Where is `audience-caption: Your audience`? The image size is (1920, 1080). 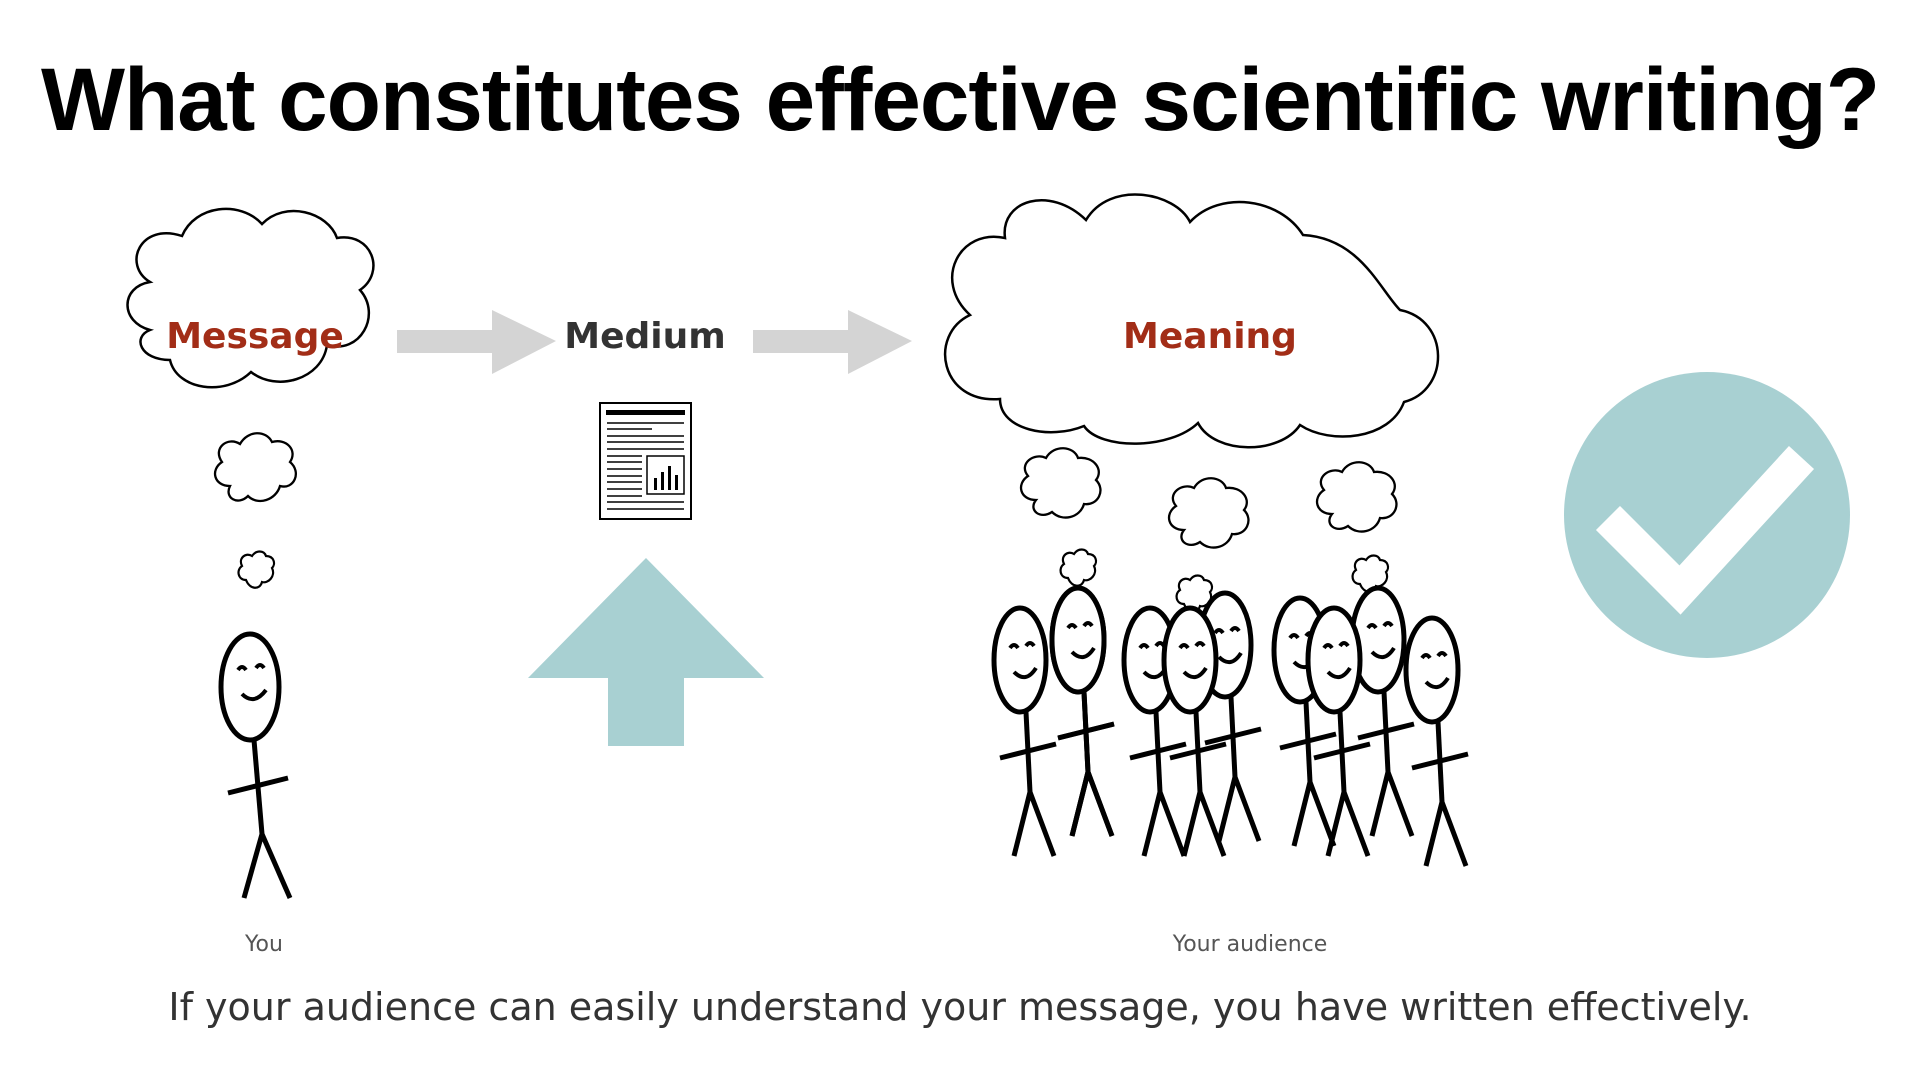 audience-caption: Your audience is located at coordinates (1250, 944).